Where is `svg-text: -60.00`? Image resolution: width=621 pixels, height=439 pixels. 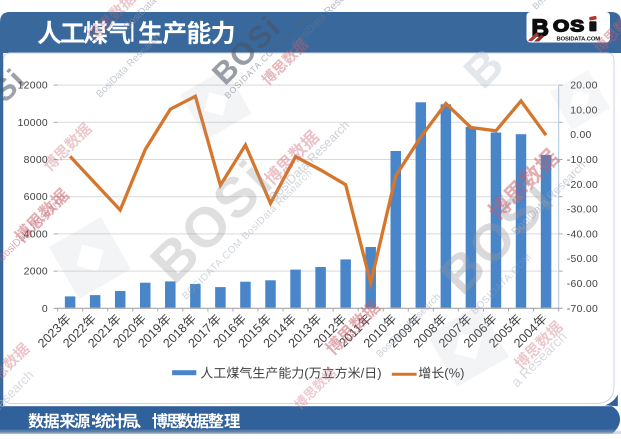
svg-text: -60.00 is located at coordinates (582, 284).